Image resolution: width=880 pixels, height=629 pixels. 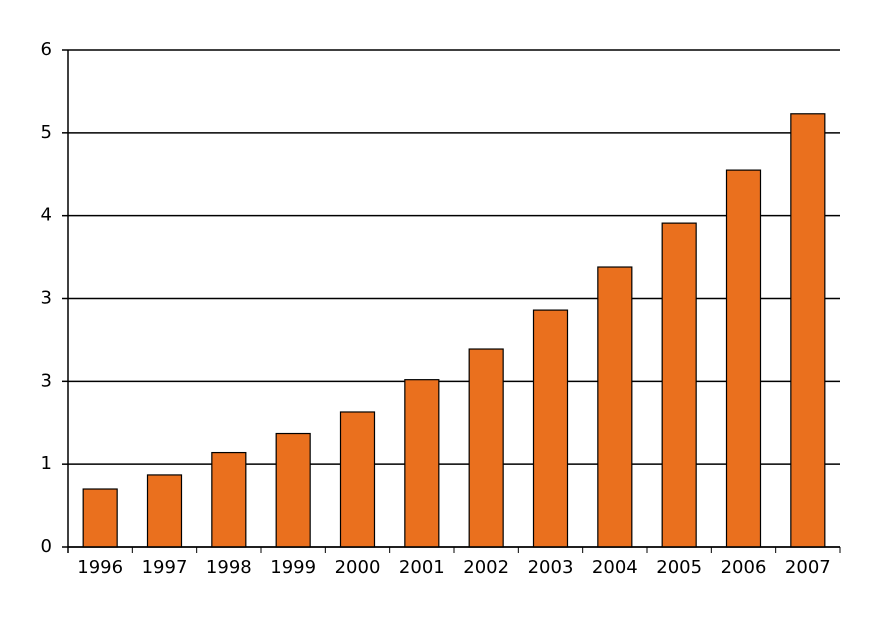 What do you see at coordinates (46, 49) in the screenshot?
I see `y-tick-label: 6` at bounding box center [46, 49].